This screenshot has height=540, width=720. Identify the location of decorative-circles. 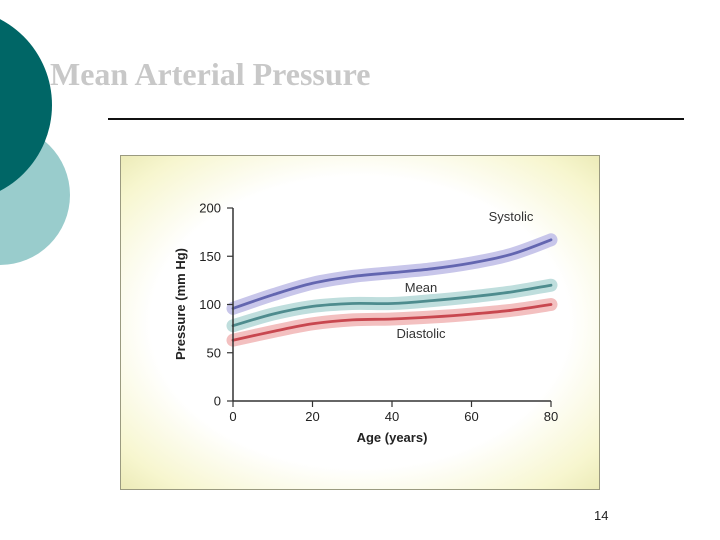
(45, 150).